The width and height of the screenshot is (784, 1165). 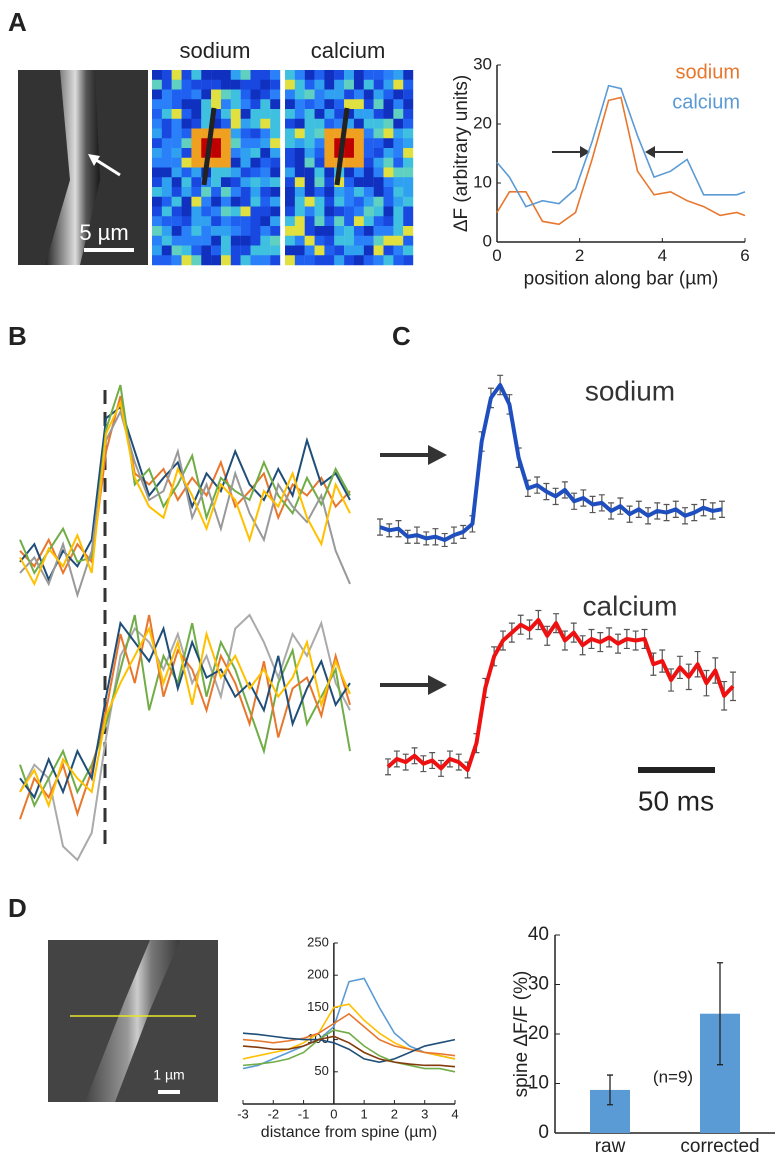 What do you see at coordinates (630, 605) in the screenshot?
I see `trace-title: calcium` at bounding box center [630, 605].